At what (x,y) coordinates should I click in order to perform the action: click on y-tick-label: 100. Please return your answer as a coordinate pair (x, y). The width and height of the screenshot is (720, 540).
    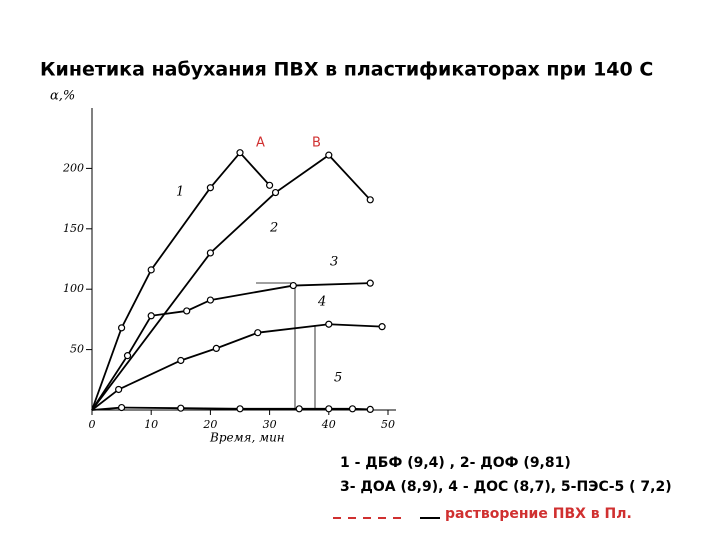
    Looking at the image, I should click on (73, 288).